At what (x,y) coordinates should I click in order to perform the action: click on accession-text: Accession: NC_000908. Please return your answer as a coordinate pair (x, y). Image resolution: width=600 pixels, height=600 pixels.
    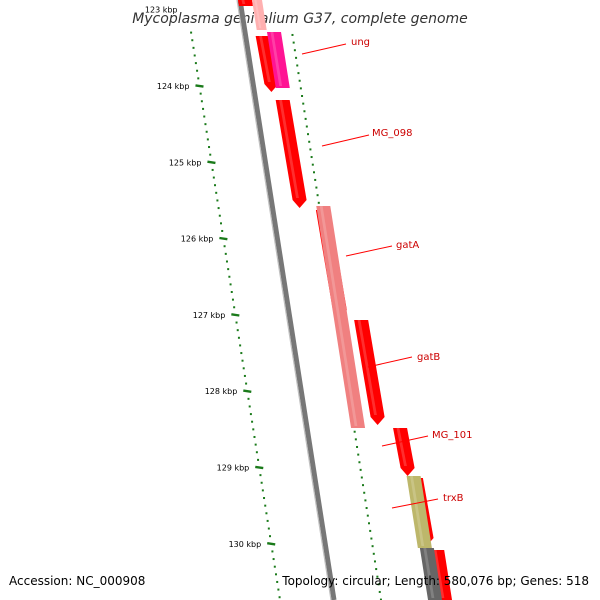
    Looking at the image, I should click on (77, 581).